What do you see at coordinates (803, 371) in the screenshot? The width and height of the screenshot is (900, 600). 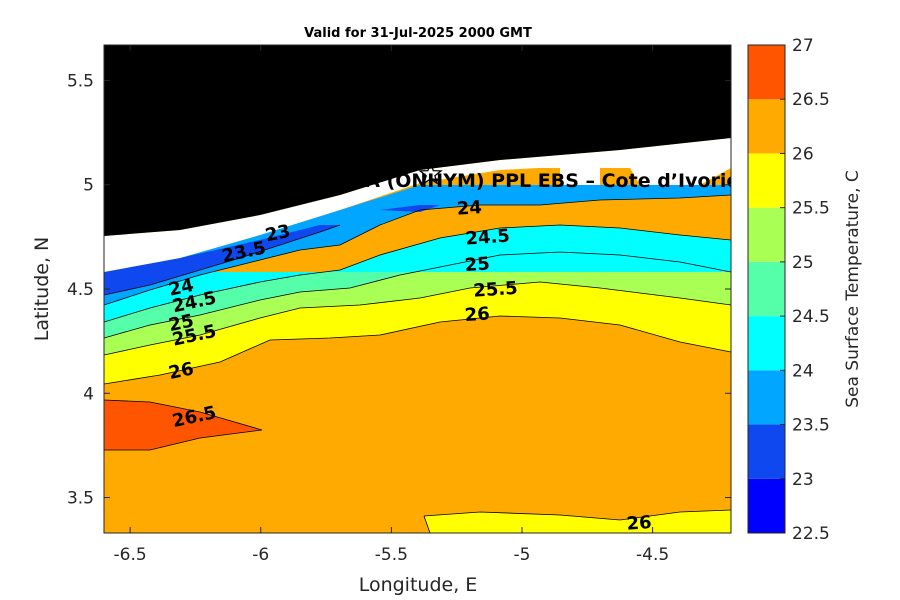 I see `colorbar-tick-label-3: 24` at bounding box center [803, 371].